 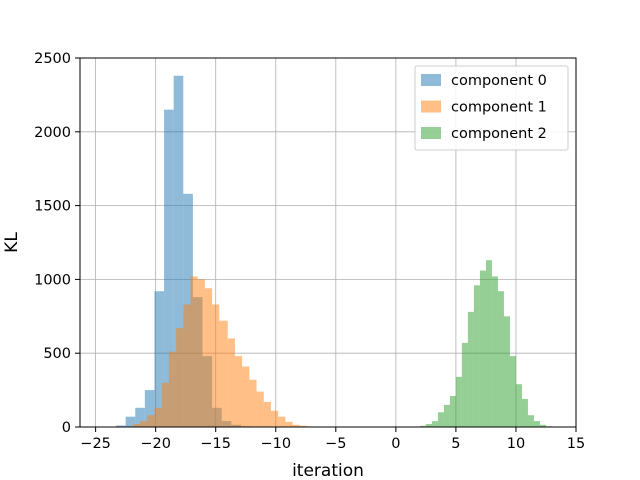 I want to click on x-tick-label: 10, so click(x=516, y=444).